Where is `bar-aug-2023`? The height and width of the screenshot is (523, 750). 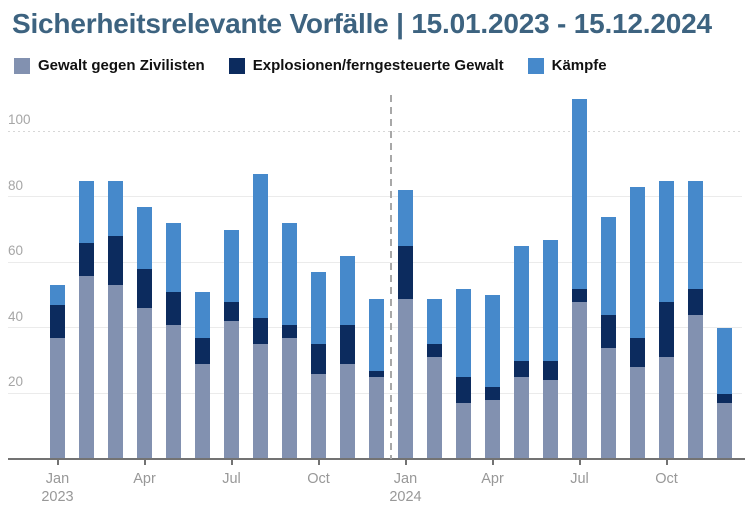
bar-aug-2023 is located at coordinates (260, 316).